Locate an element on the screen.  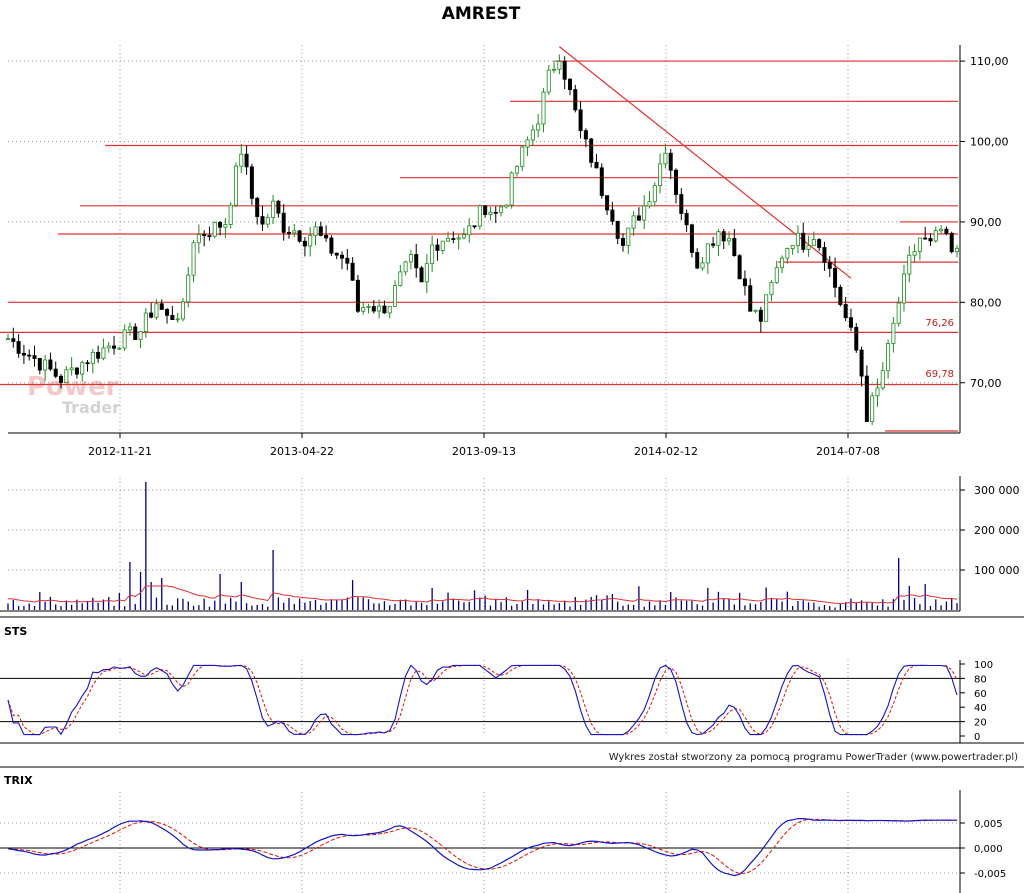
price-ytick-label-1: 80,00 is located at coordinates (986, 302).